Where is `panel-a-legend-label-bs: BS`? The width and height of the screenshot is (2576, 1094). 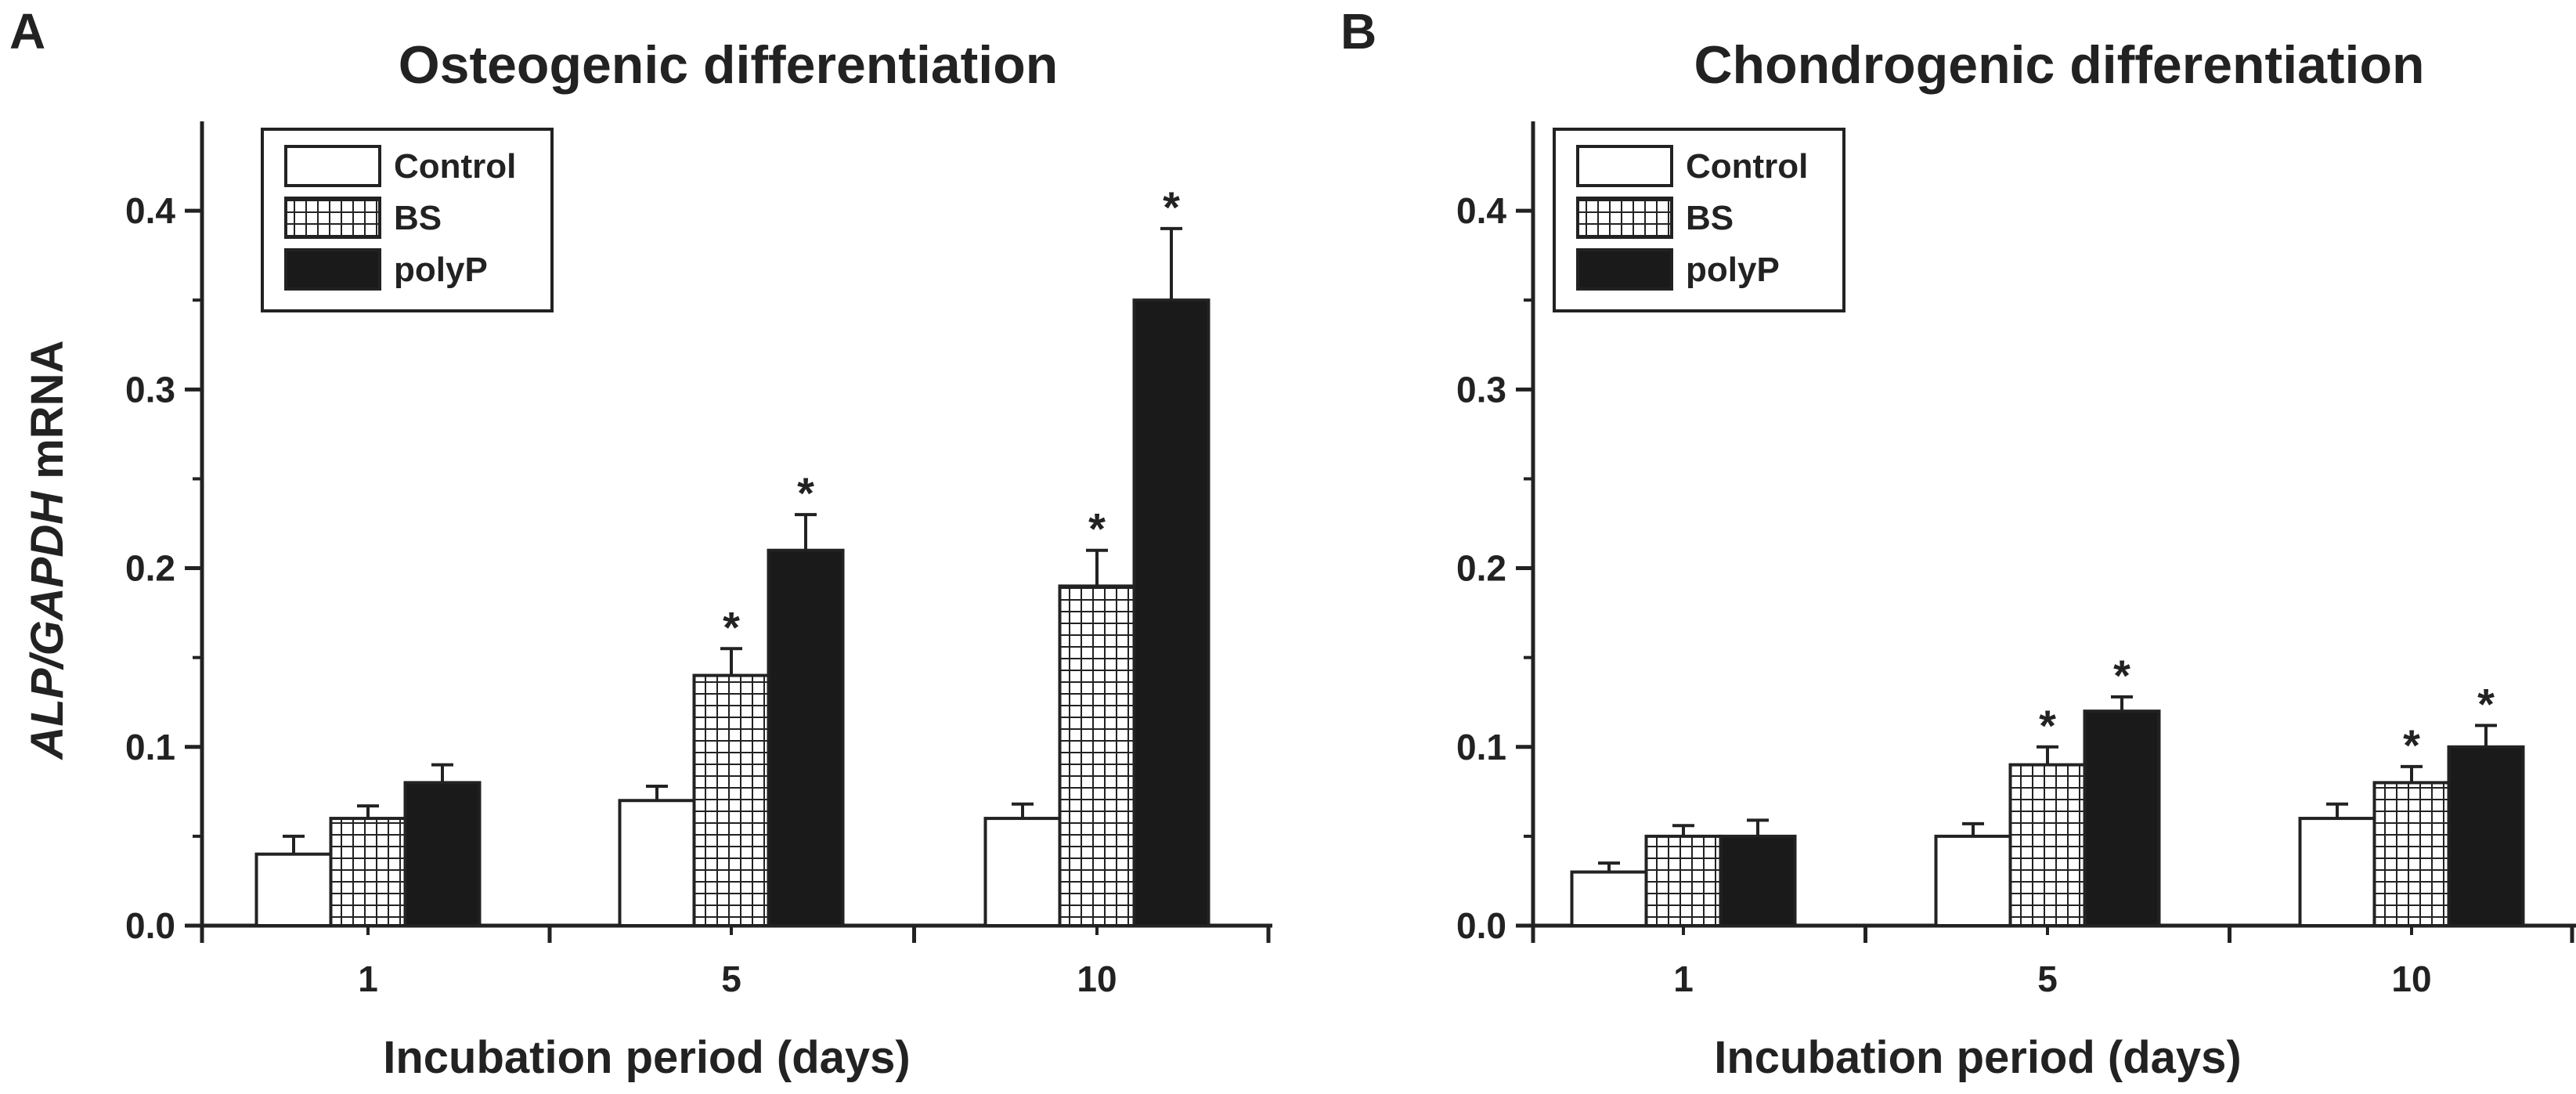 panel-a-legend-label-bs: BS is located at coordinates (418, 218).